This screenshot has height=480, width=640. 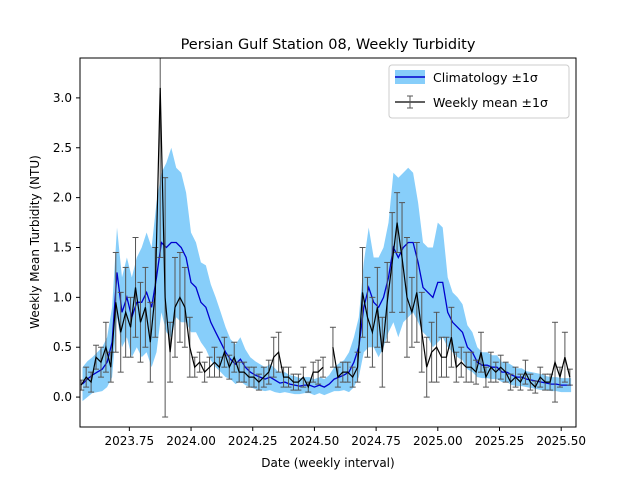 I want to click on y-axis-label: Weekly Mean Turbidity (NTU), so click(x=35, y=242).